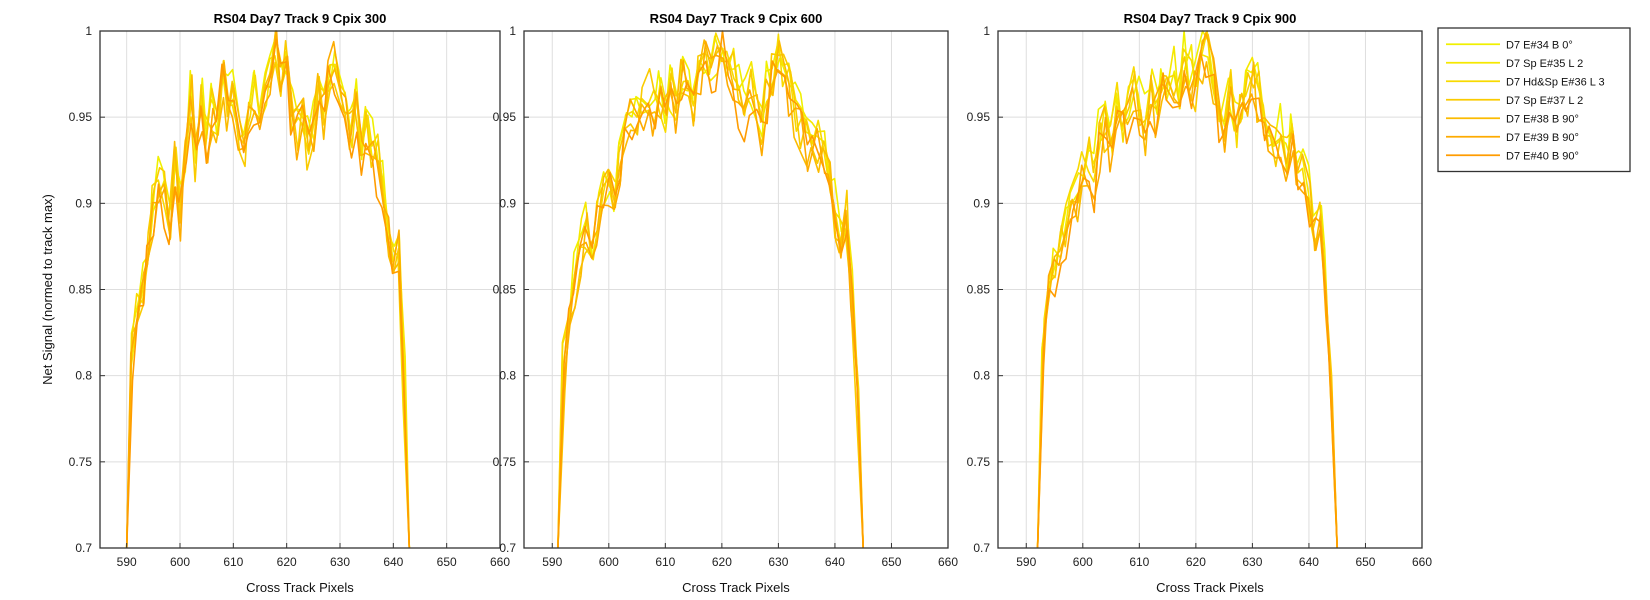 The height and width of the screenshot is (600, 1650). Describe the element at coordinates (1542, 138) in the screenshot. I see `legend-label-6: D7 E#39 B 90°` at that location.